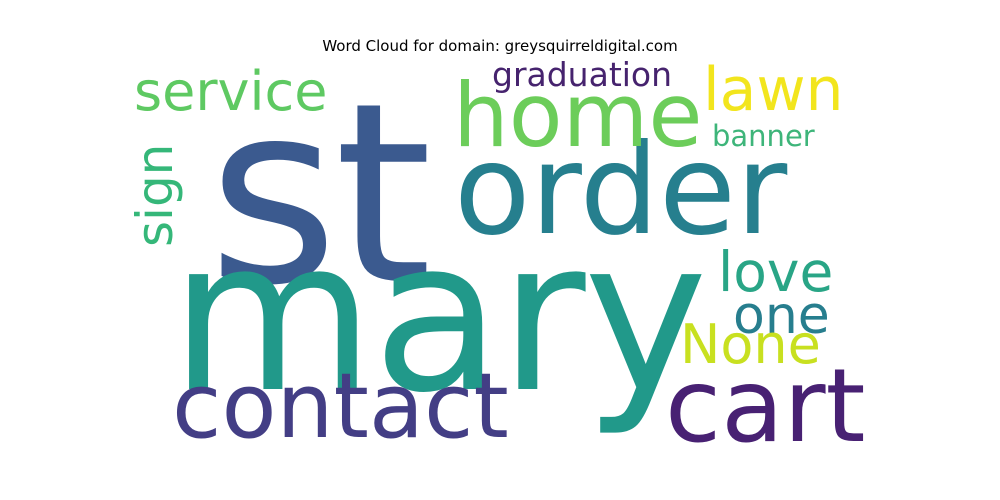  What do you see at coordinates (578, 115) in the screenshot?
I see `word-home: home` at bounding box center [578, 115].